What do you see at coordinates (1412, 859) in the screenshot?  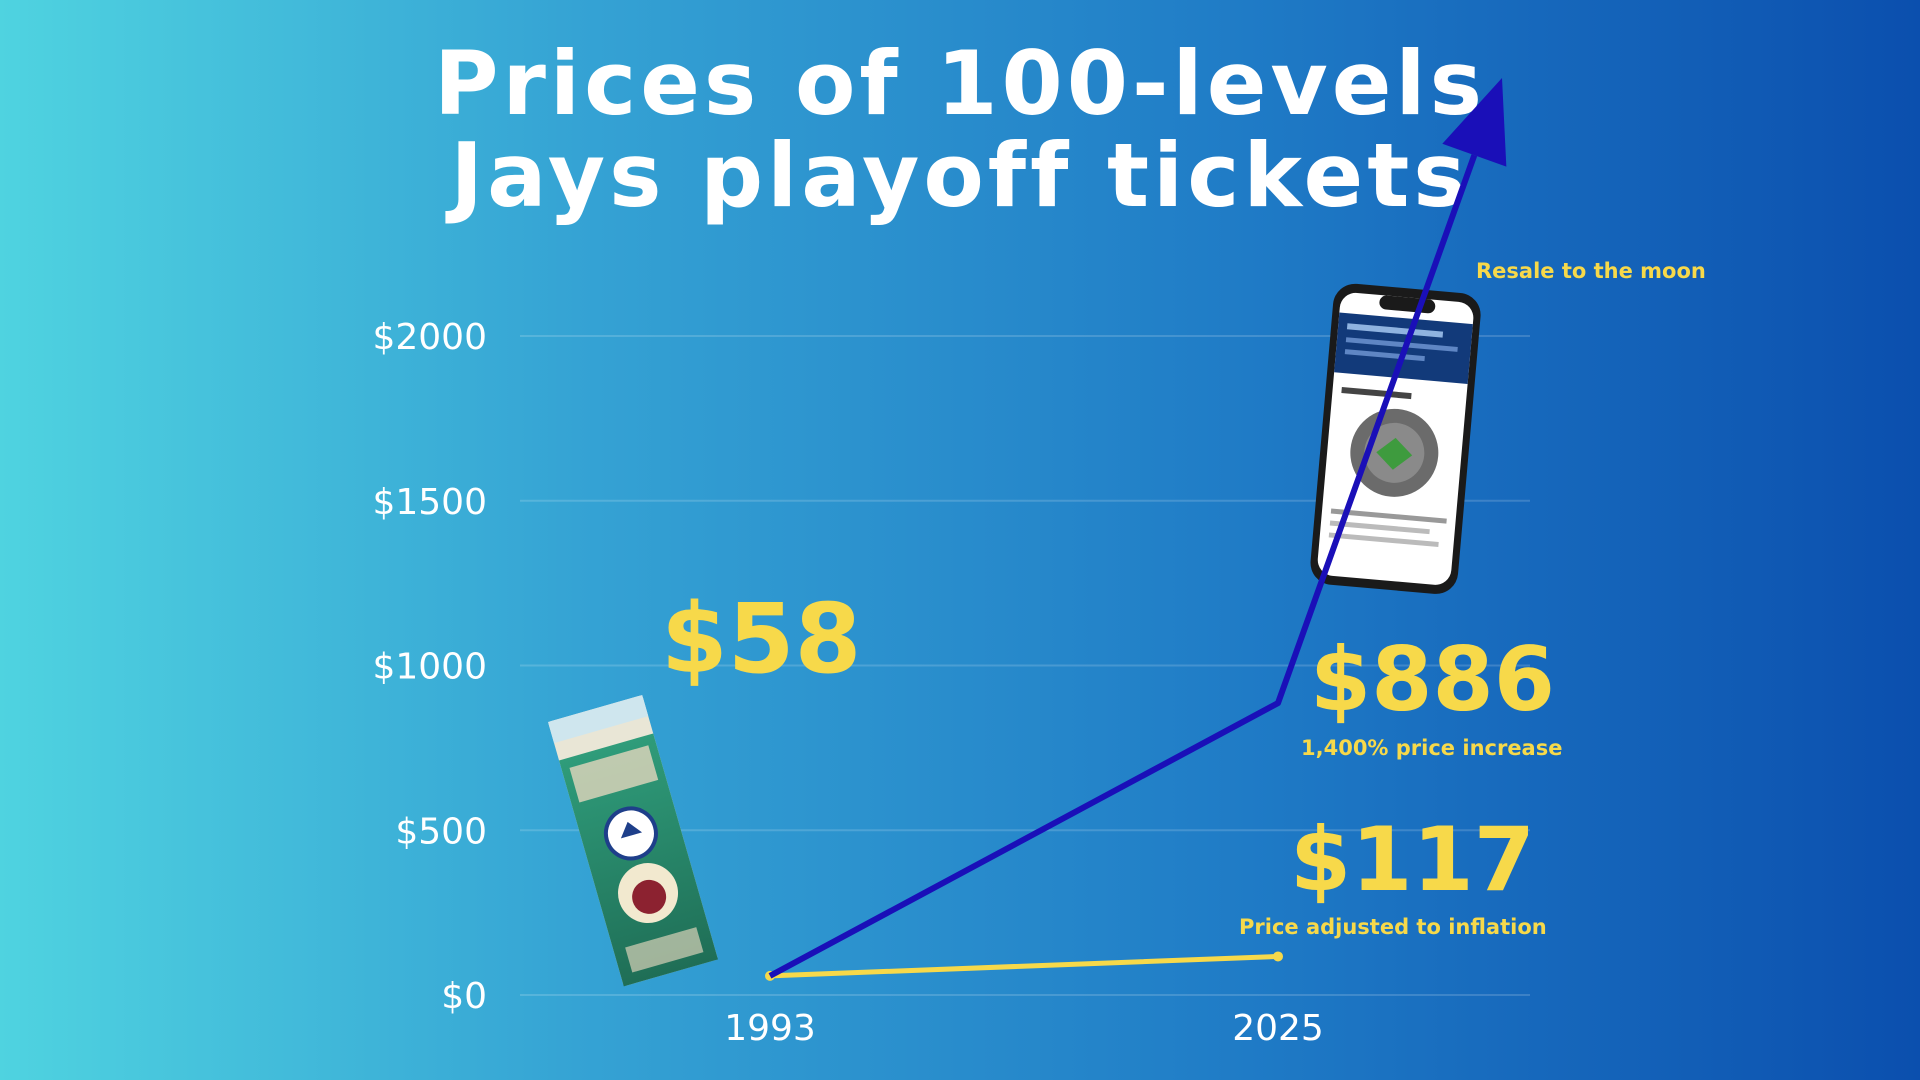 I see `price-2025-inflation-label: $117` at bounding box center [1412, 859].